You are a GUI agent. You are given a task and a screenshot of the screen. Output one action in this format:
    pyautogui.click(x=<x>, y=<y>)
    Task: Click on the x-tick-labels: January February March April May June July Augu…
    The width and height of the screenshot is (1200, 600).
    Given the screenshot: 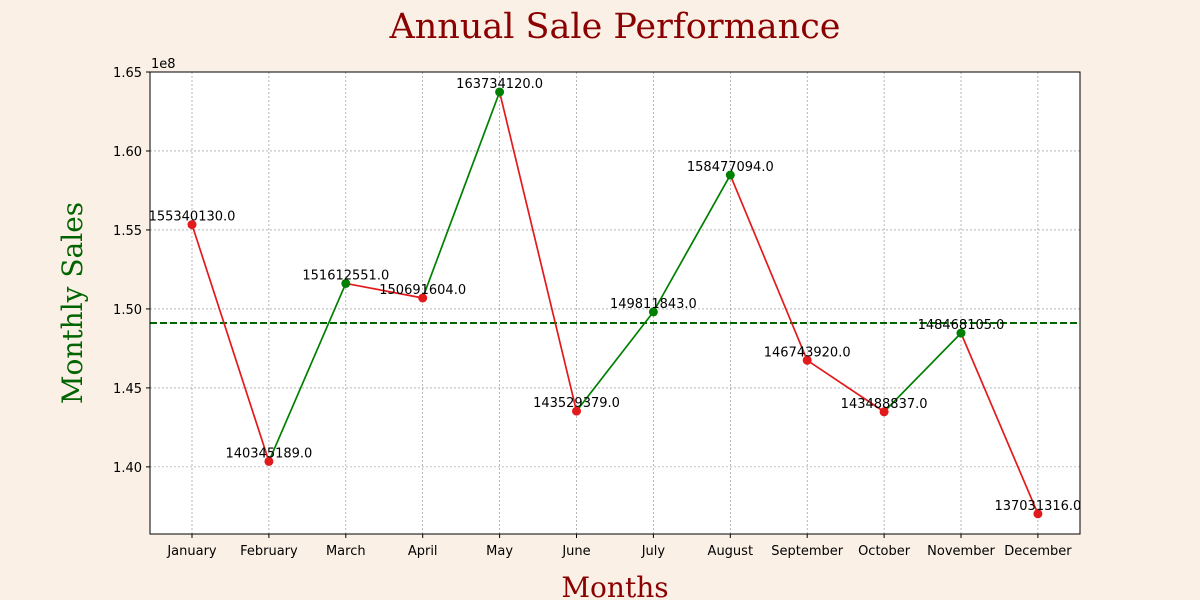 What is the action you would take?
    pyautogui.click(x=619, y=546)
    